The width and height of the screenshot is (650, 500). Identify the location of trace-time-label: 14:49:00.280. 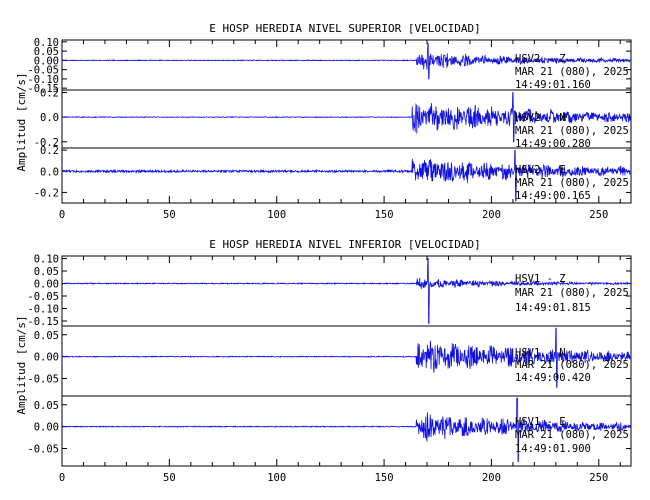
(553, 144).